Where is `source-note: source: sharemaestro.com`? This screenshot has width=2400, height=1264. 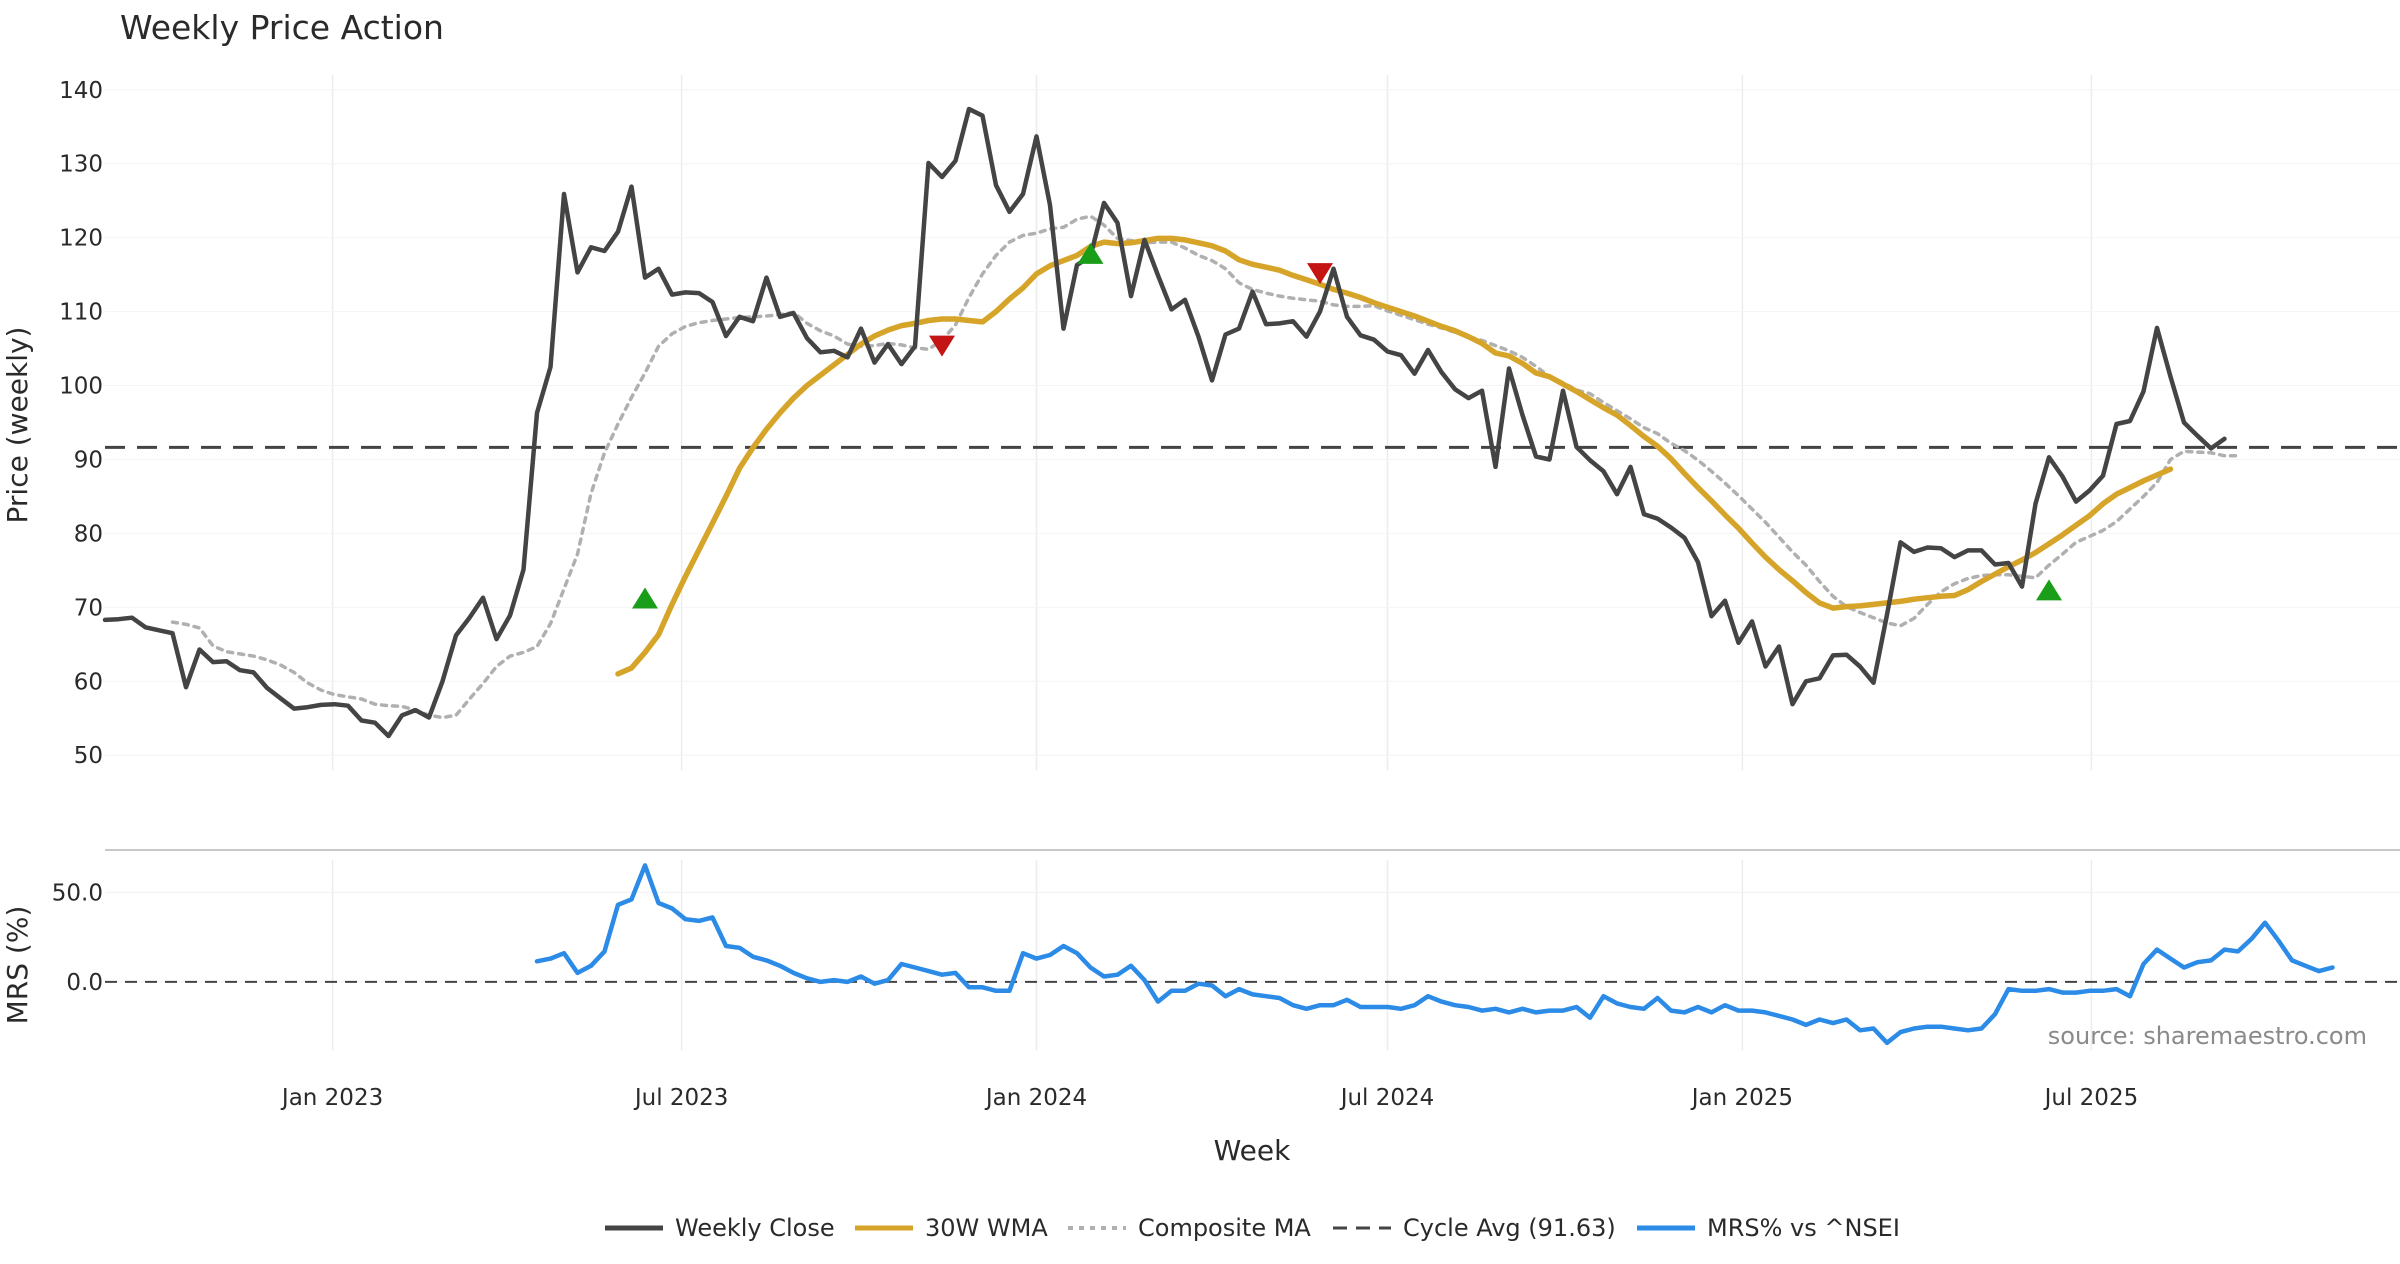 source-note: source: sharemaestro.com is located at coordinates (2207, 1036).